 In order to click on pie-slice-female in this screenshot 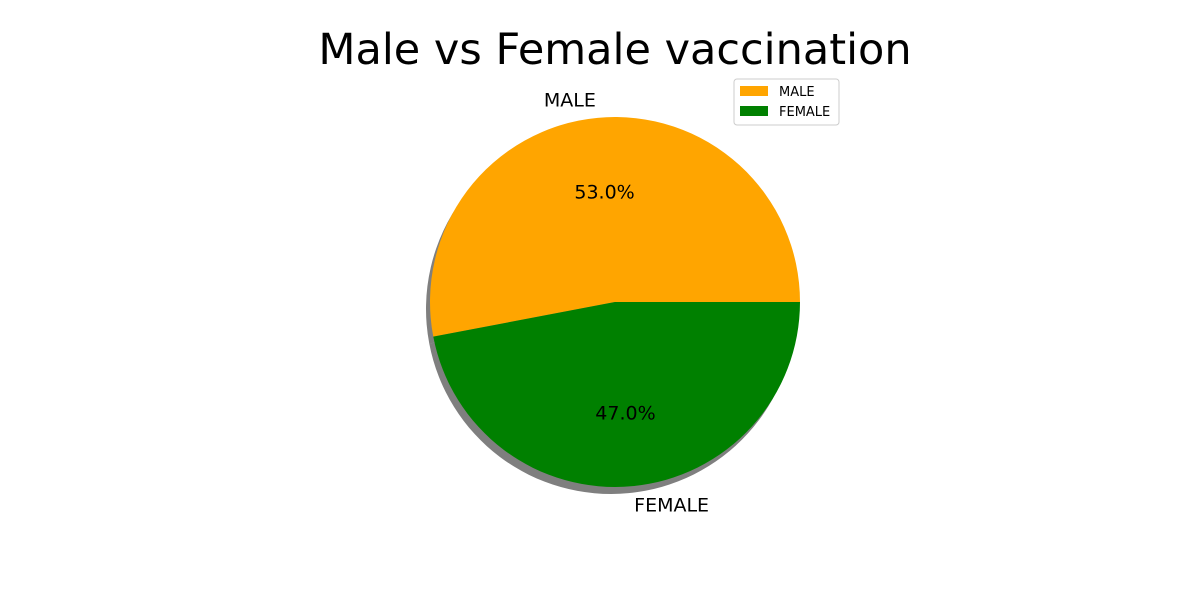, I will do `click(616, 395)`.